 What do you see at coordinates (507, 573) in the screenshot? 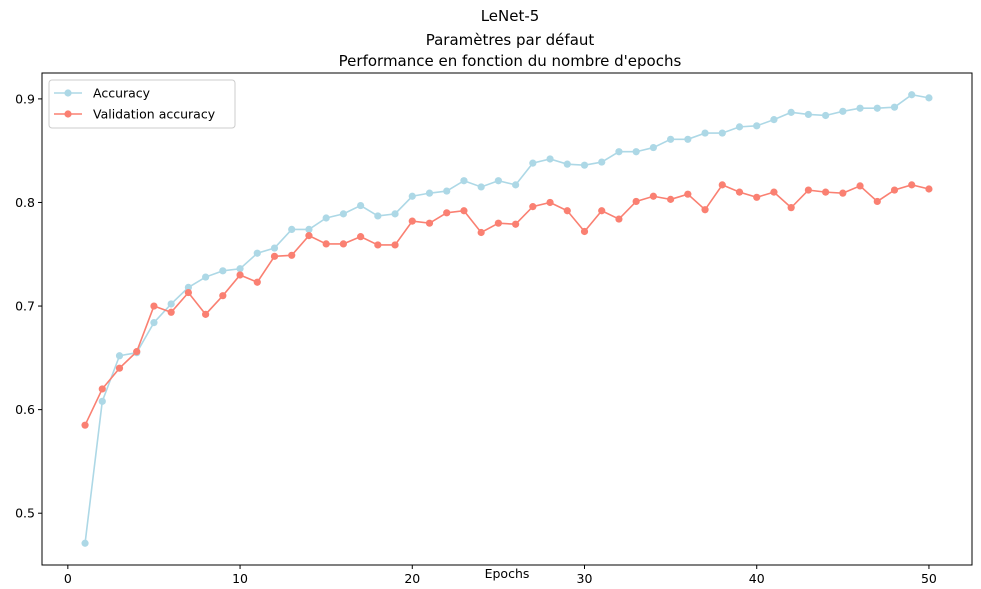
I see `x-axis-label: Epochs` at bounding box center [507, 573].